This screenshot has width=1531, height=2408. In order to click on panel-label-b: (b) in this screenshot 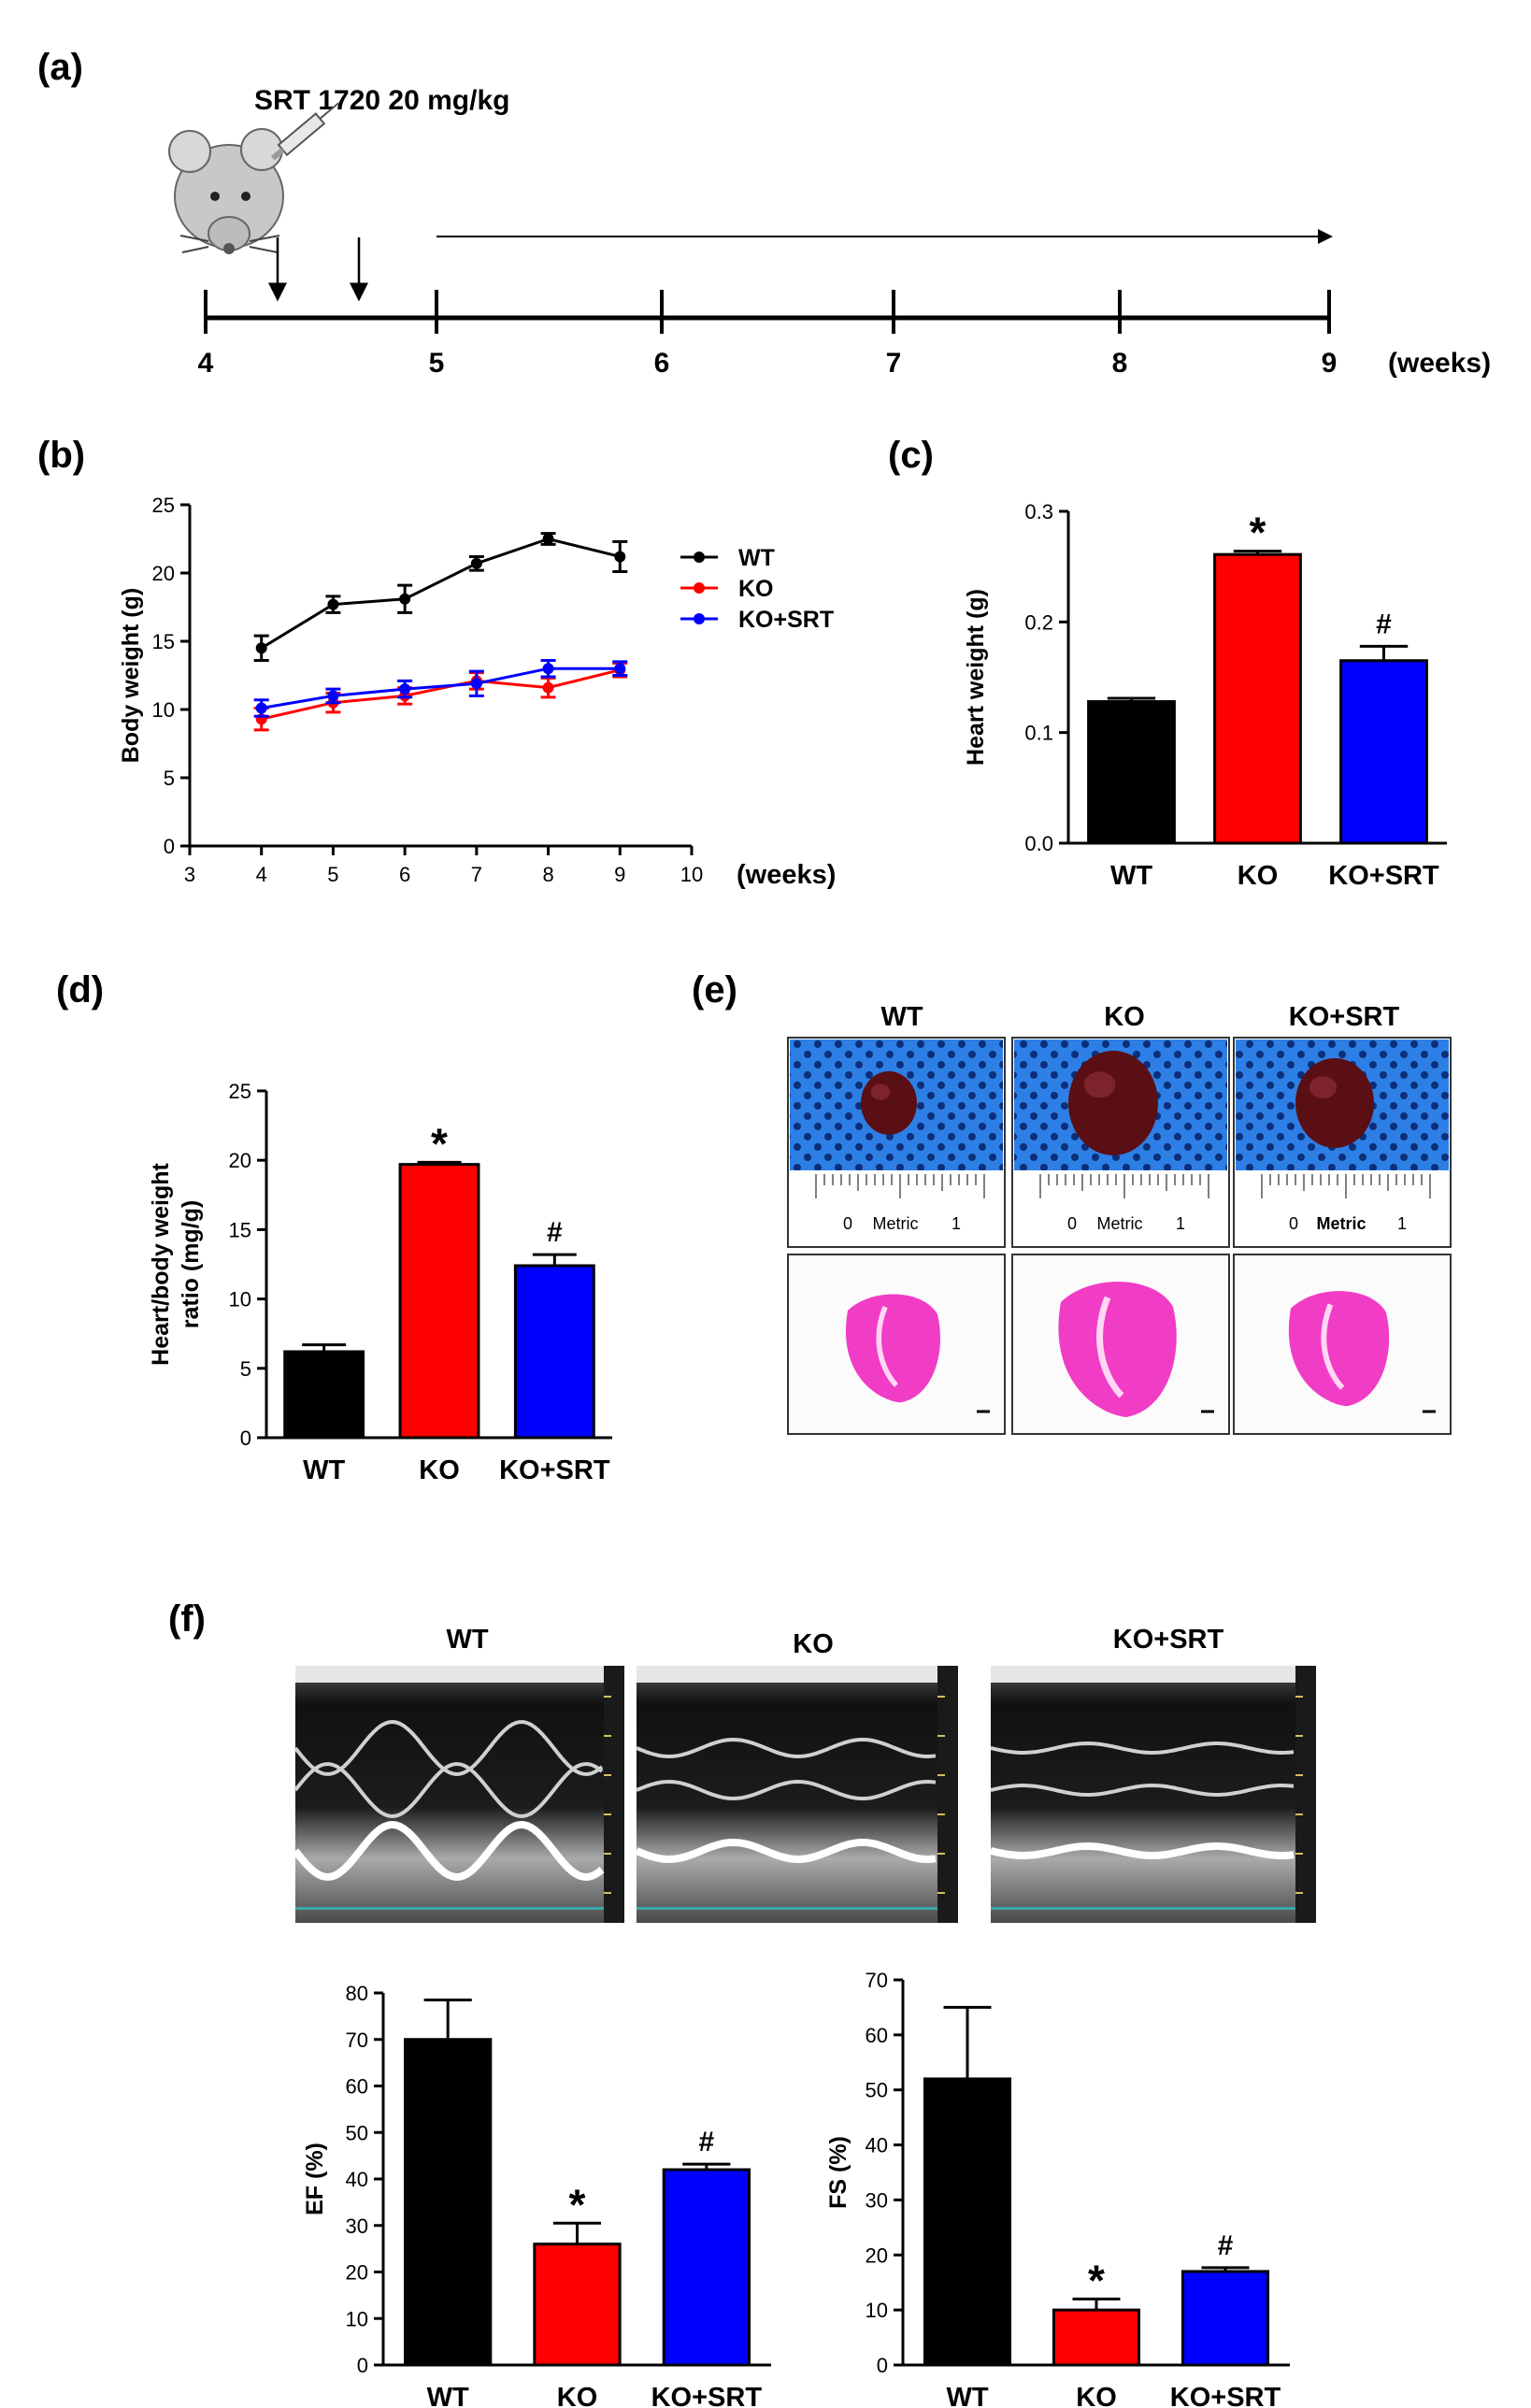, I will do `click(61, 455)`.